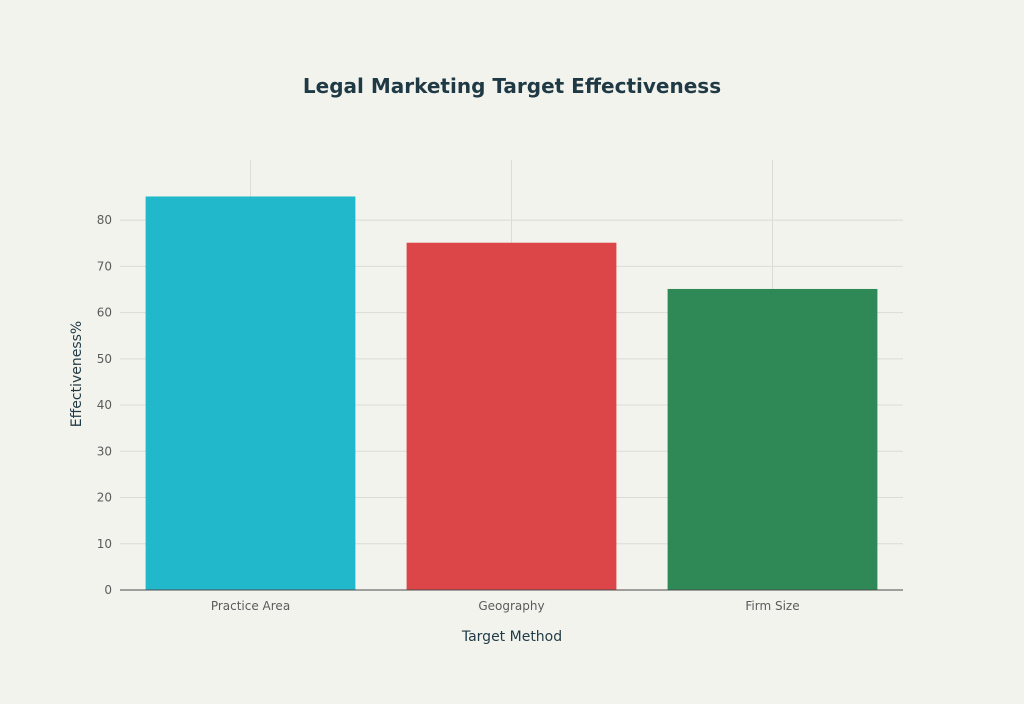 The image size is (1024, 704). Describe the element at coordinates (250, 606) in the screenshot. I see `x-tick-label: Practice Area` at that location.